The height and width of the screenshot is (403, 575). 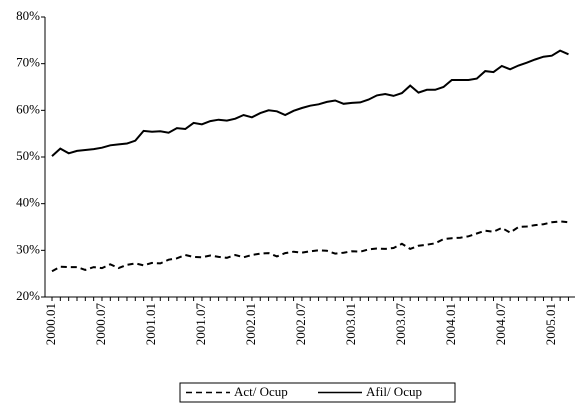 What do you see at coordinates (200, 324) in the screenshot?
I see `x-tick-label: 2001.07` at bounding box center [200, 324].